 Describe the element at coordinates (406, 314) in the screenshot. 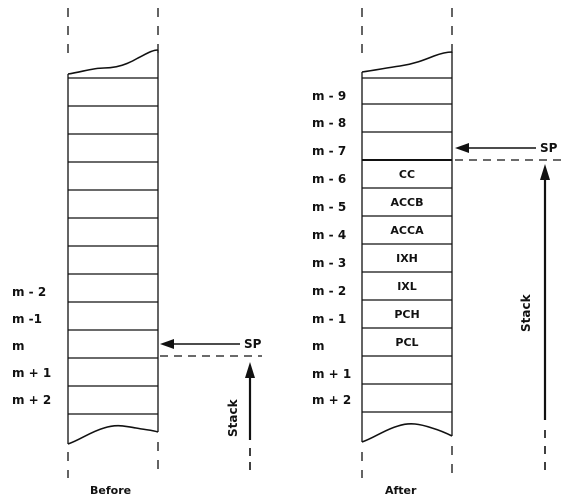

I see `after-cell-pch: PCH` at that location.